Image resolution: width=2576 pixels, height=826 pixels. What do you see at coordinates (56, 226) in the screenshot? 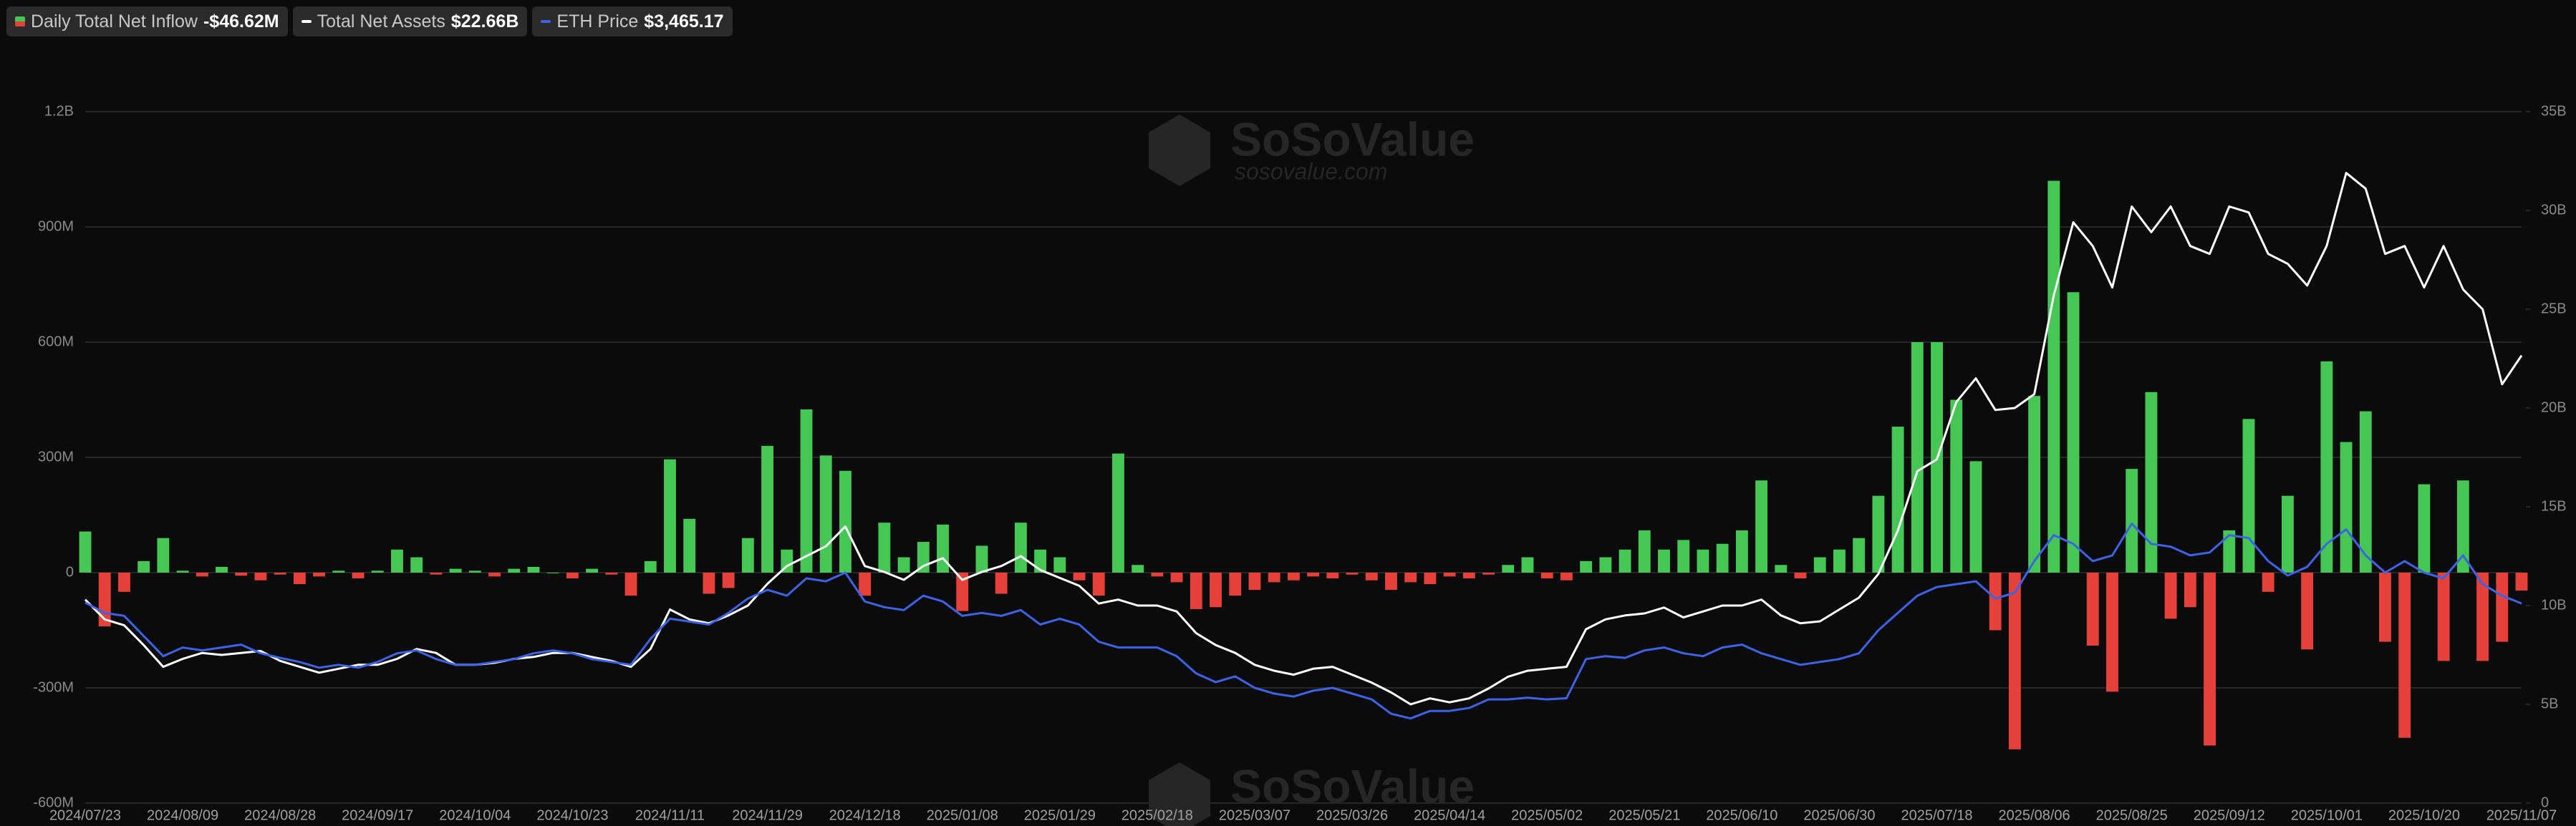
I see `y-tick-label: 900M` at bounding box center [56, 226].